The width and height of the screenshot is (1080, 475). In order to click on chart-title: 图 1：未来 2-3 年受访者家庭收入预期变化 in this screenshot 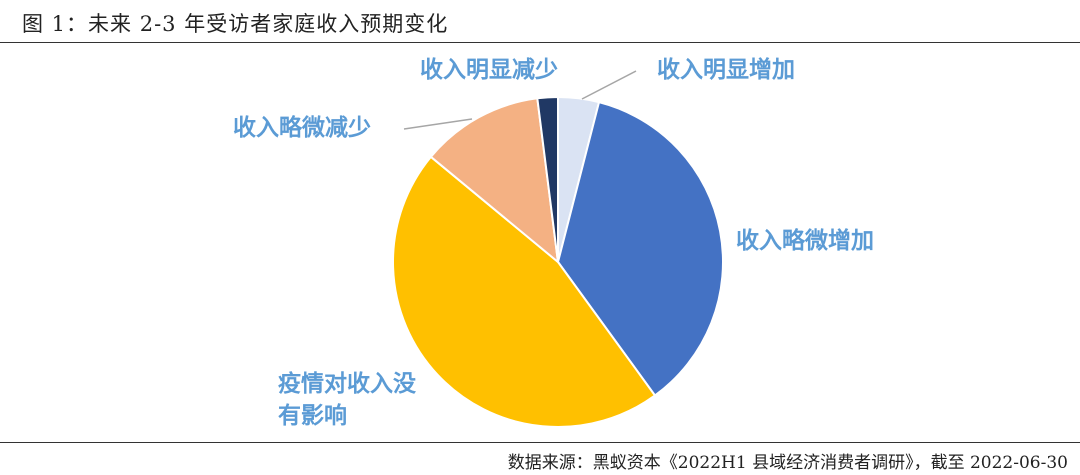, I will do `click(235, 24)`.